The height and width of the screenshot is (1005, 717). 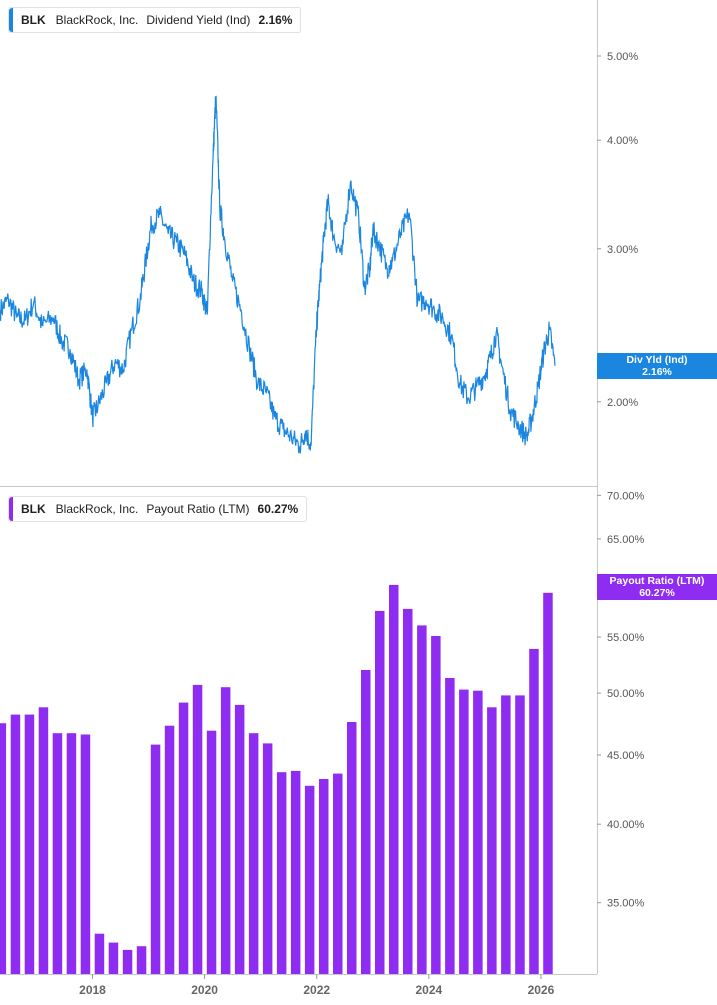 What do you see at coordinates (316, 990) in the screenshot?
I see `x-tick-label: 2022` at bounding box center [316, 990].